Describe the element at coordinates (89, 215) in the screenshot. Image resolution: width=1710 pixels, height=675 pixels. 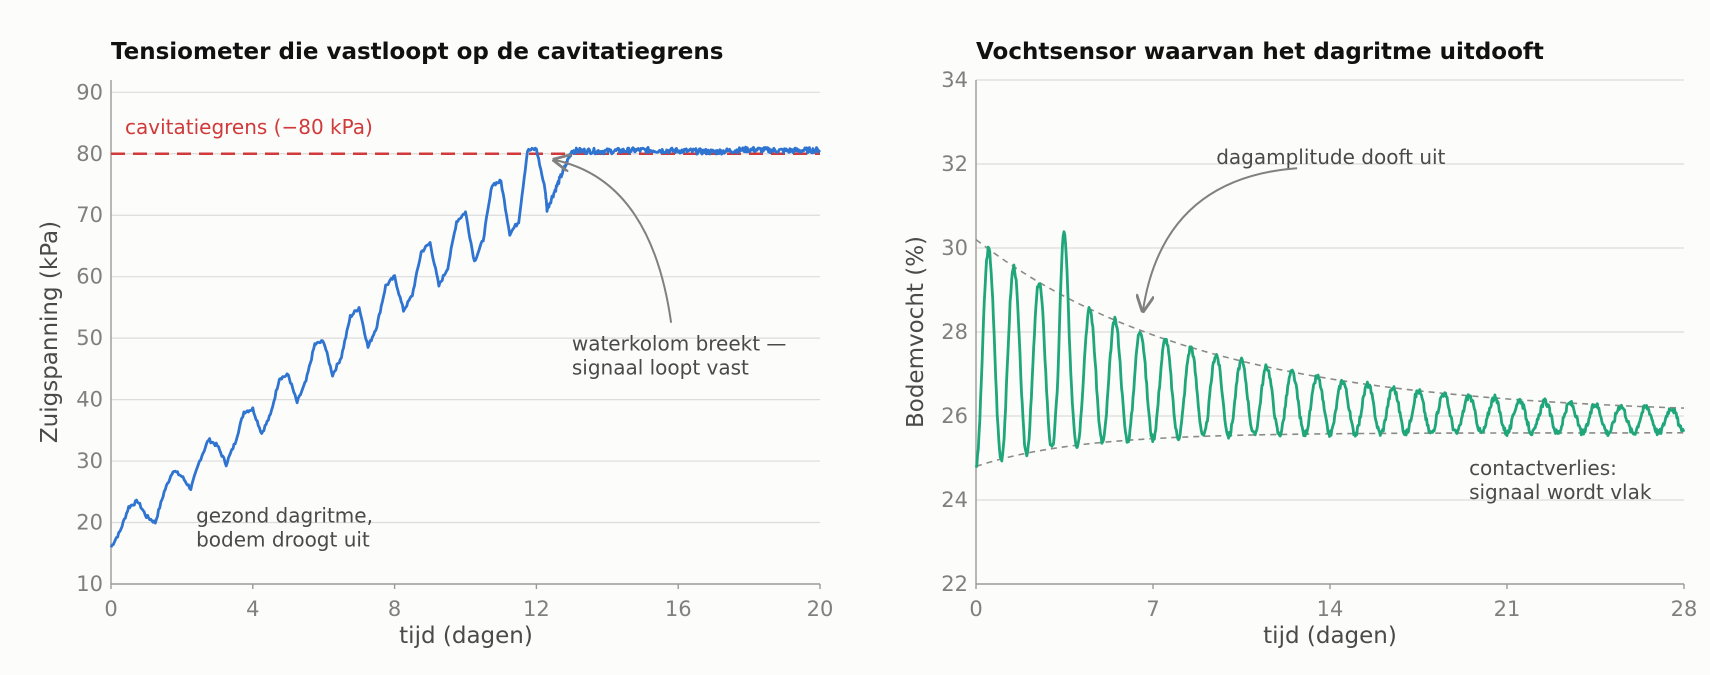
I see `y-tick-label: 70` at that location.